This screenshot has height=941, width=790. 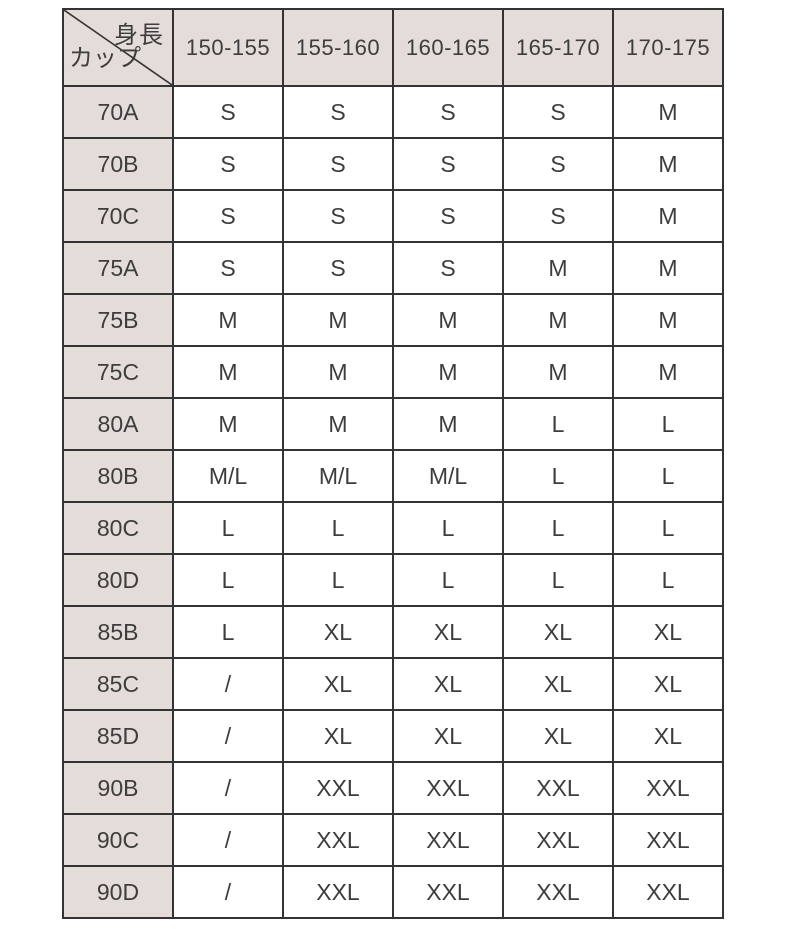 I want to click on table-row: 75B M M M M M, so click(x=393, y=320).